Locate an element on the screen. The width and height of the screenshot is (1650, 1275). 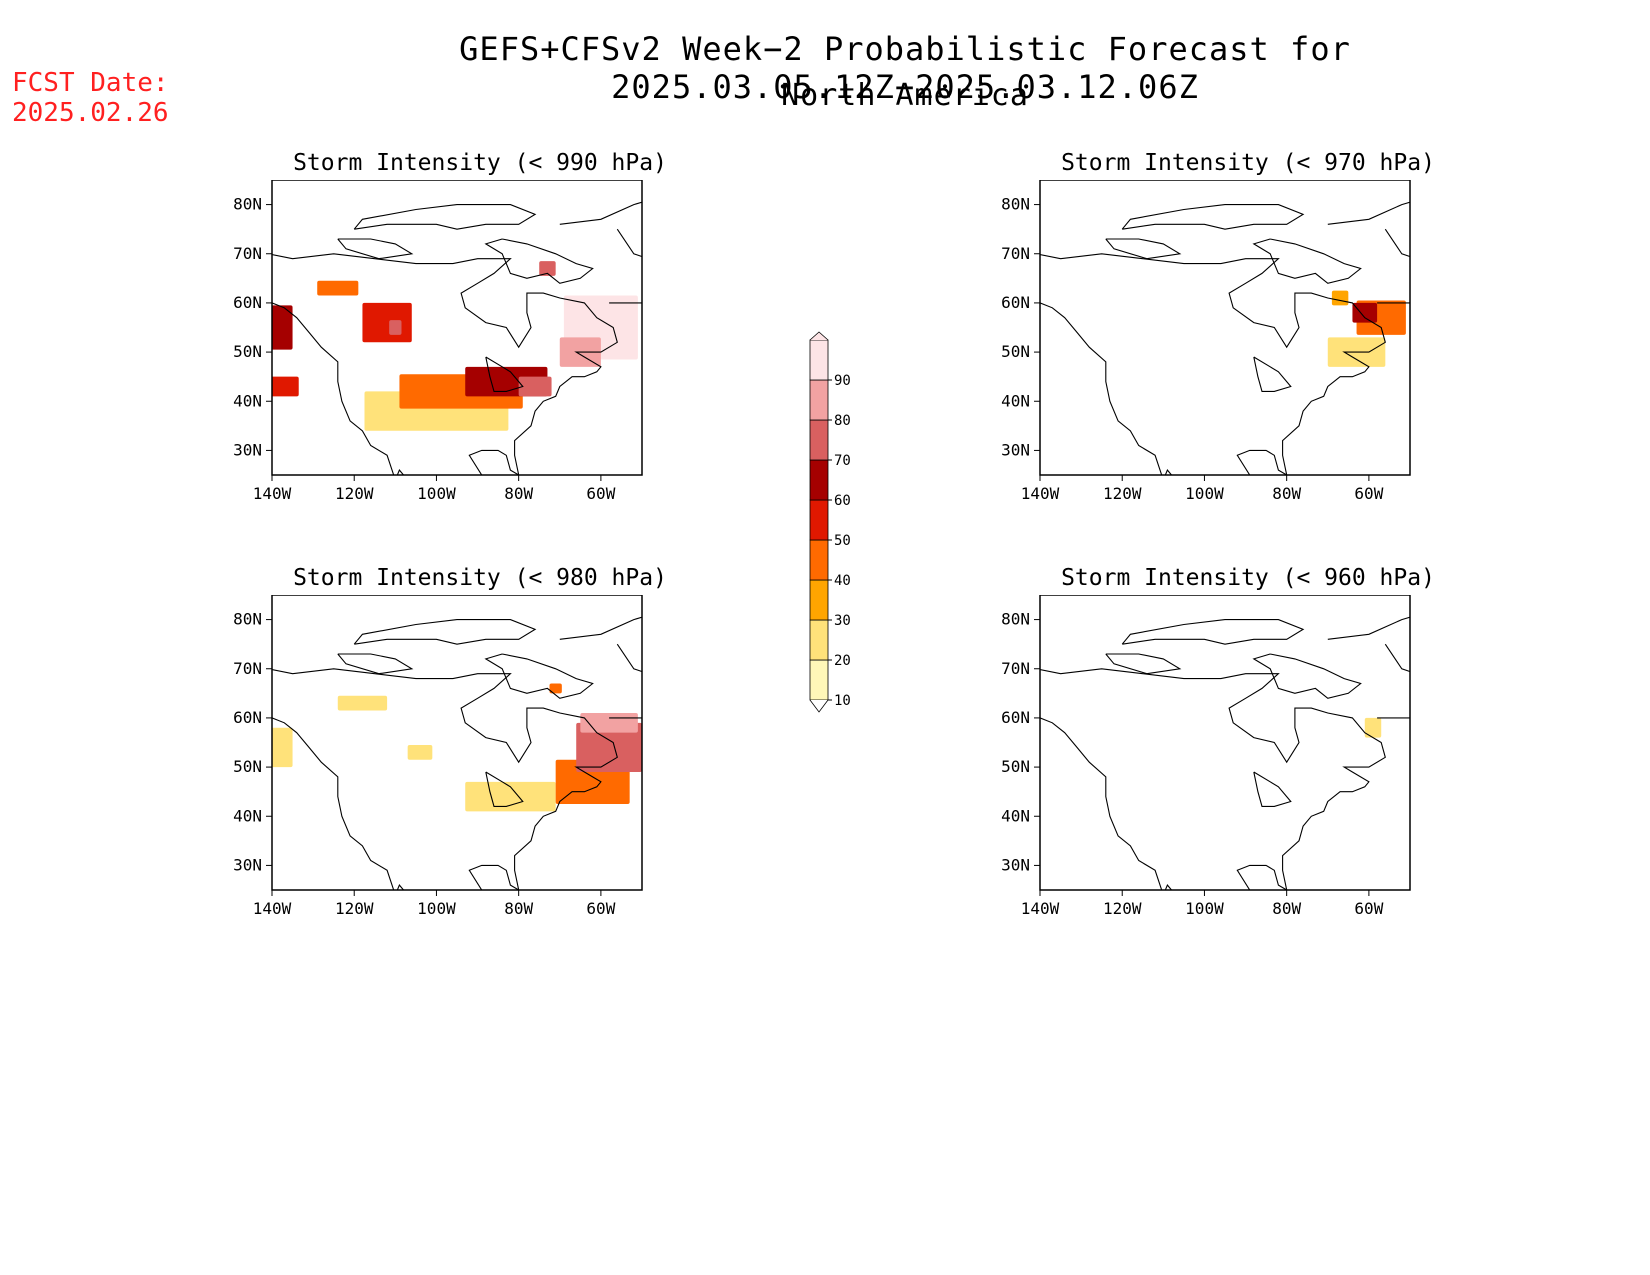
panel-title-960: Storm Intensity (< 960 hPa) is located at coordinates (1248, 578).